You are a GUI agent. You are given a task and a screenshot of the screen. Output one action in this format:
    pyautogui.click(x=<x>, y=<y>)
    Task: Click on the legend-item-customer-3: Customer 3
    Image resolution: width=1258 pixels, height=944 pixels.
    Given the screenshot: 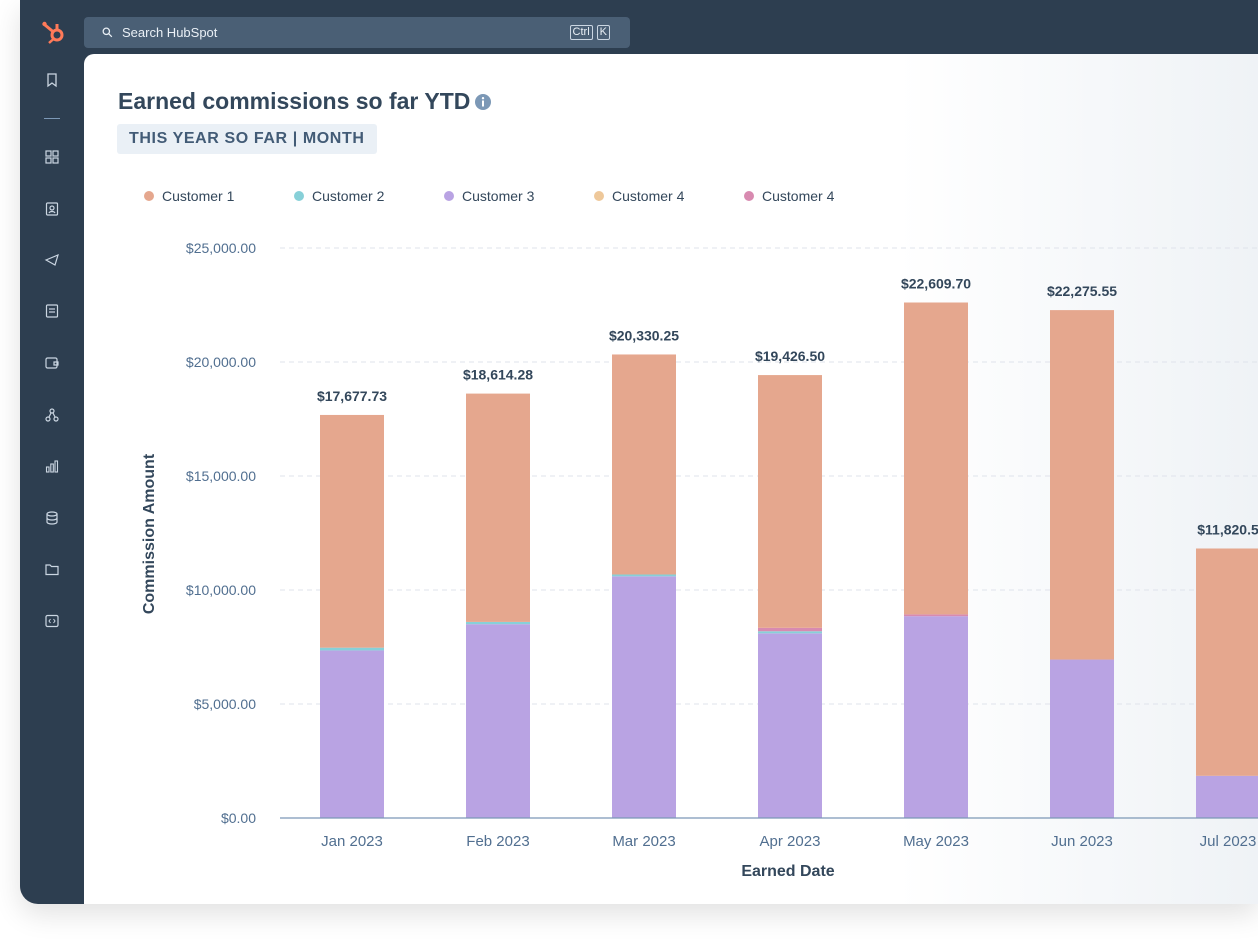 What is the action you would take?
    pyautogui.click(x=519, y=196)
    